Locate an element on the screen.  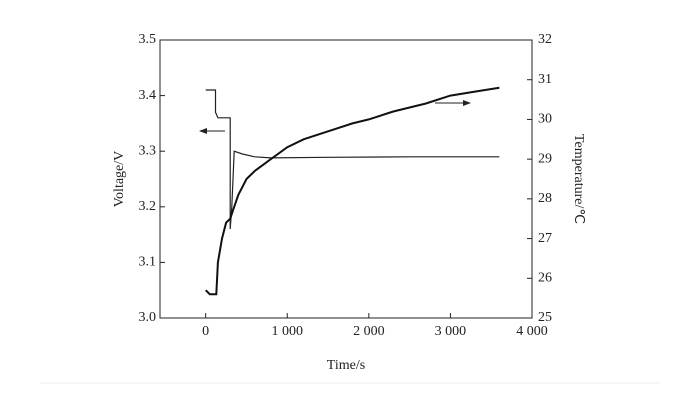
x-tick-label: 4 000 is located at coordinates (532, 331).